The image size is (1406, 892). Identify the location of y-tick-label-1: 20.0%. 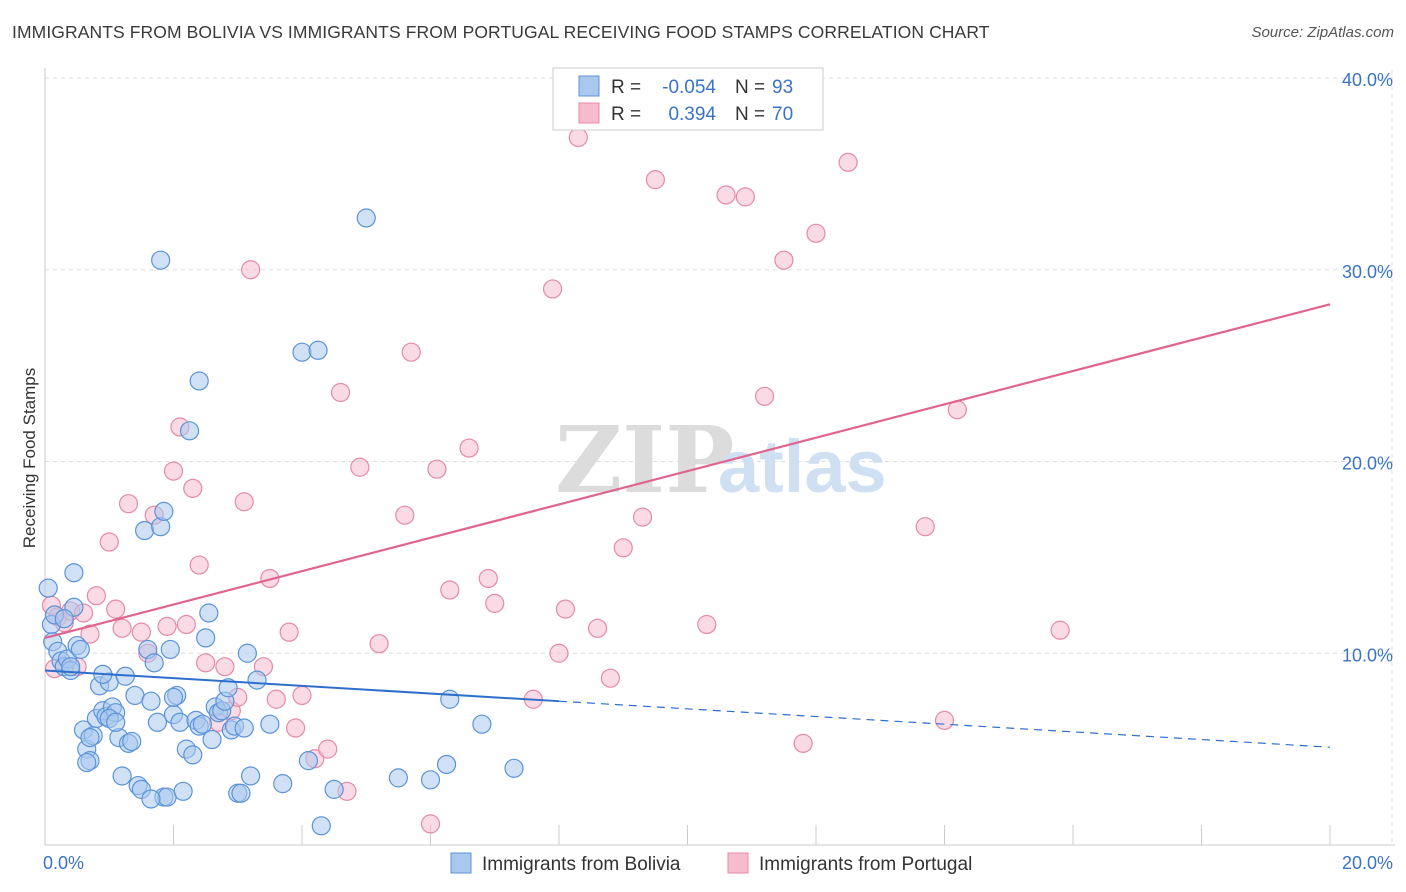
(1367, 464).